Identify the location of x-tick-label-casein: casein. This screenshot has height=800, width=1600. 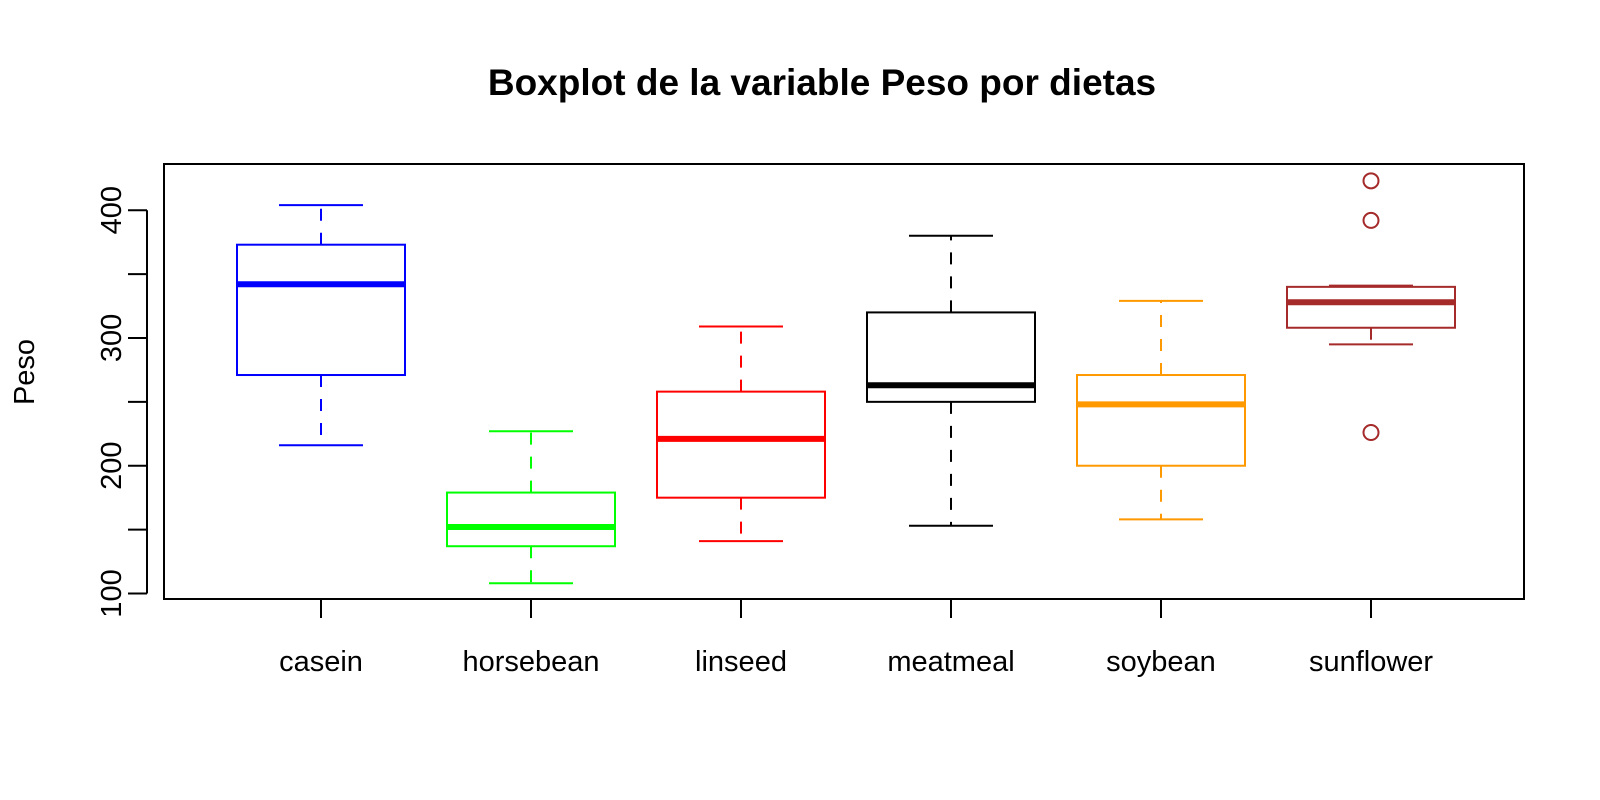
(321, 662).